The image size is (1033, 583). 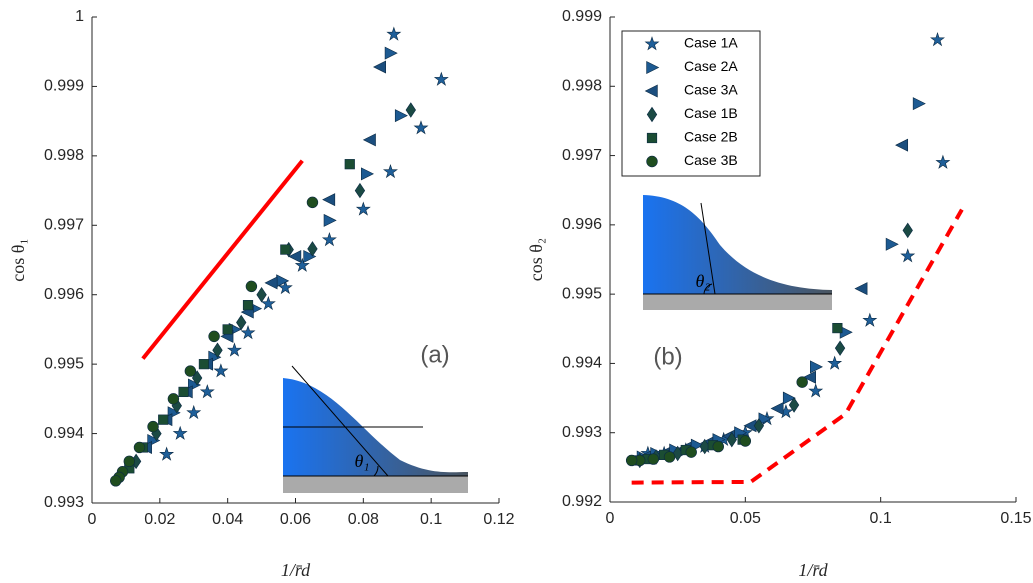 What do you see at coordinates (711, 113) in the screenshot?
I see `legend-label: Case 1B` at bounding box center [711, 113].